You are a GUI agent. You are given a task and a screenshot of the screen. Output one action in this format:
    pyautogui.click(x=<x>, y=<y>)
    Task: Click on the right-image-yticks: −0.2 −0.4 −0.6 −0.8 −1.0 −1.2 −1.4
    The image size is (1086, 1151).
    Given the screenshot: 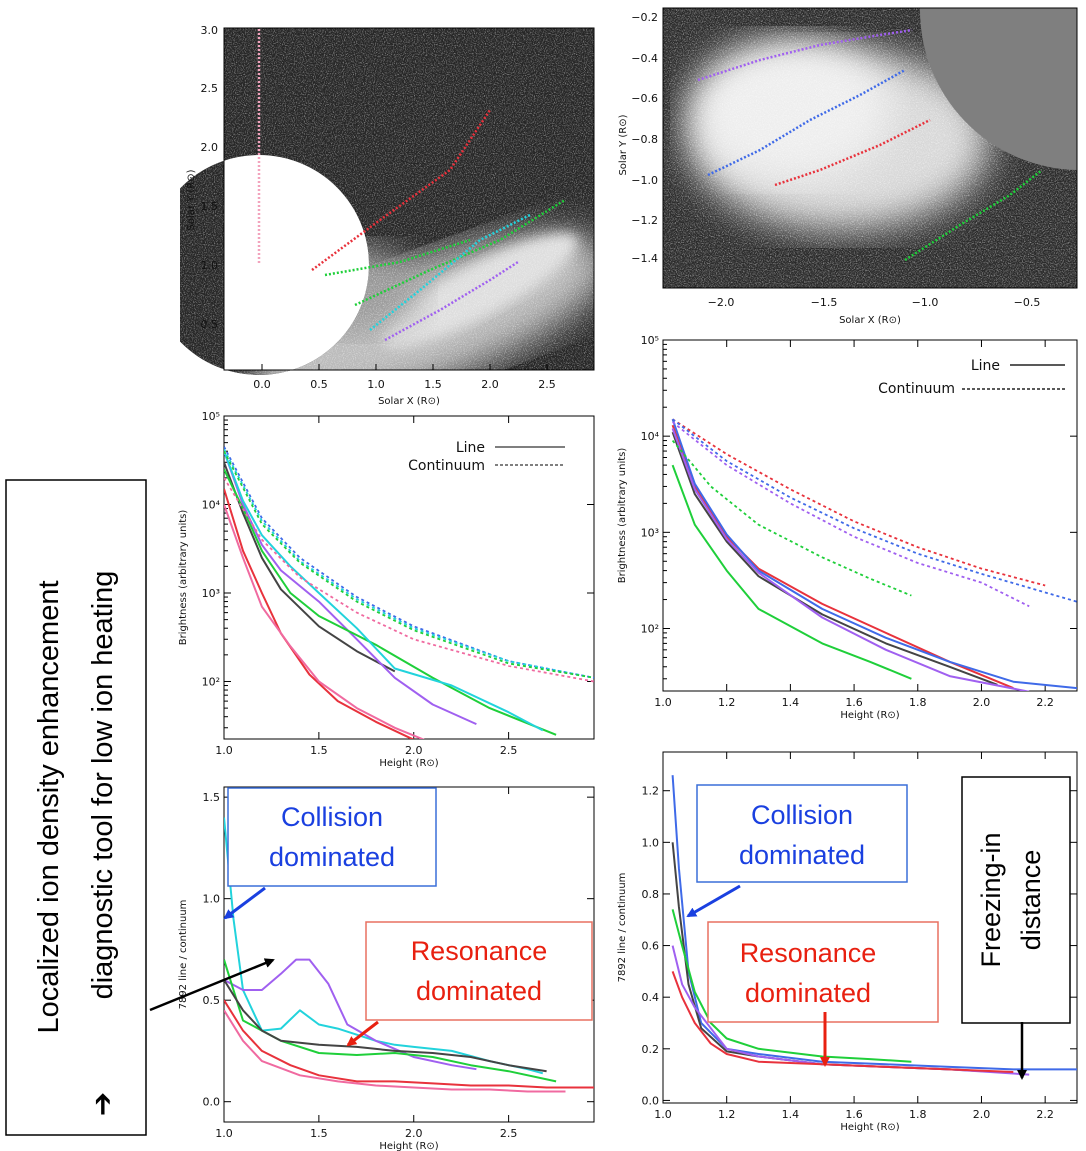 What is the action you would take?
    pyautogui.click(x=644, y=138)
    